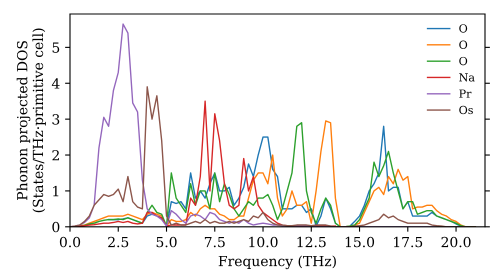 The image size is (500, 280). What do you see at coordinates (166, 242) in the screenshot?
I see `x-tick-label: 5.0` at bounding box center [166, 242].